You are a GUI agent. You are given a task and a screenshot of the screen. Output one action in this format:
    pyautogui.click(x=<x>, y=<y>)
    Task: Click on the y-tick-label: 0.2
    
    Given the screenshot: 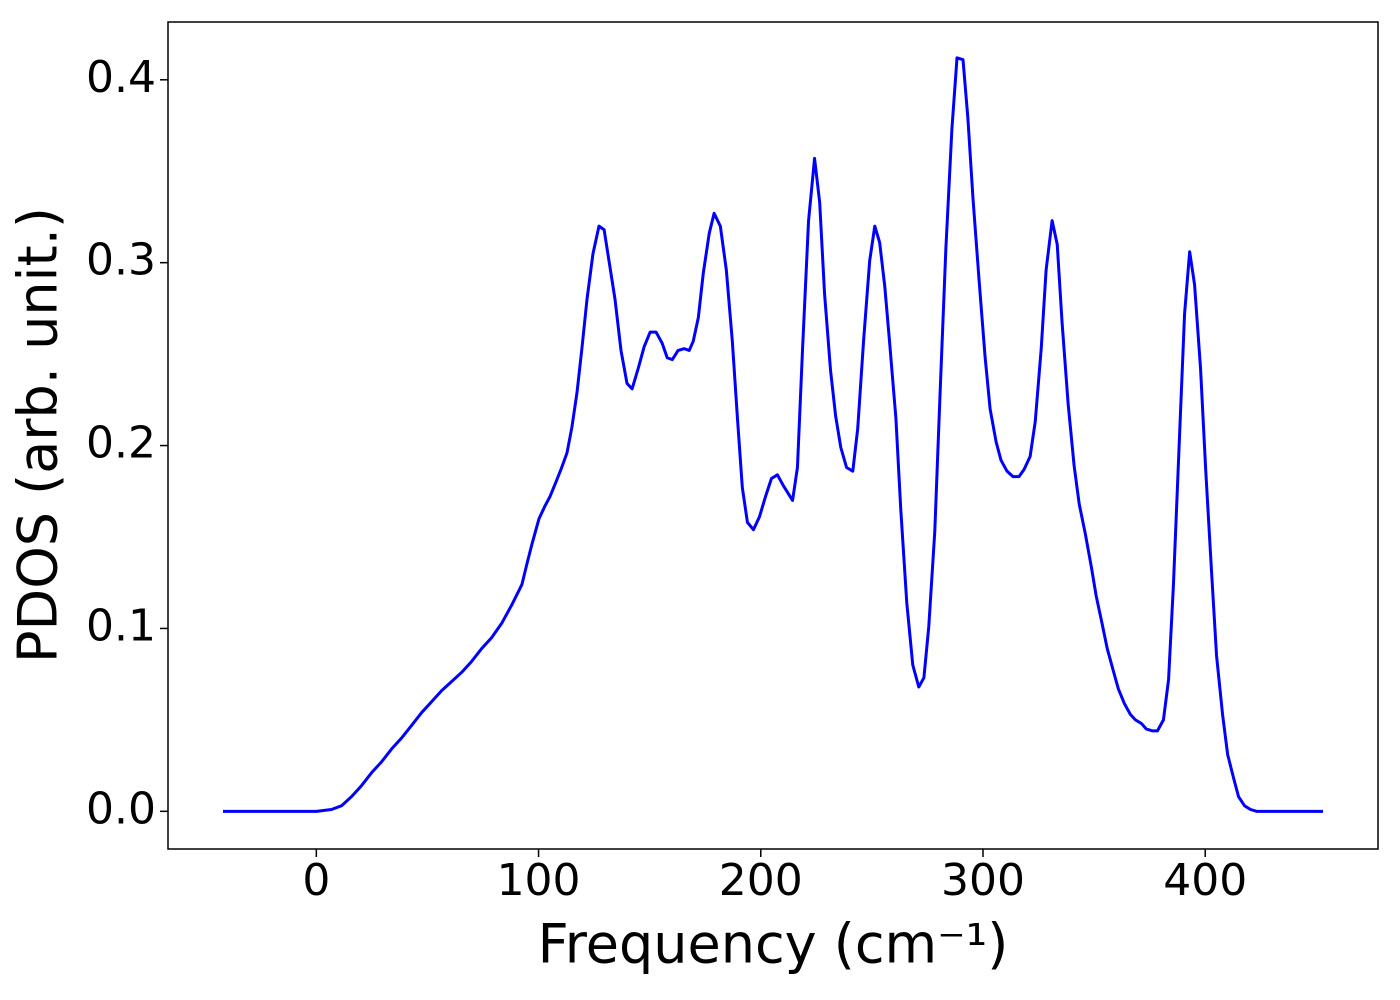 What is the action you would take?
    pyautogui.click(x=121, y=443)
    